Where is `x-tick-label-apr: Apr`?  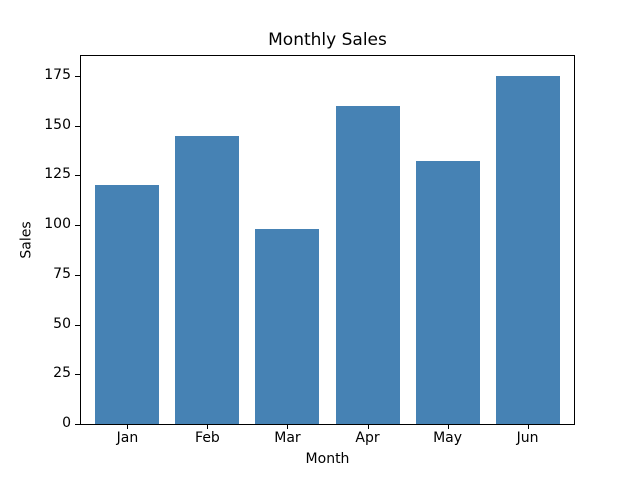
x-tick-label-apr: Apr is located at coordinates (367, 438).